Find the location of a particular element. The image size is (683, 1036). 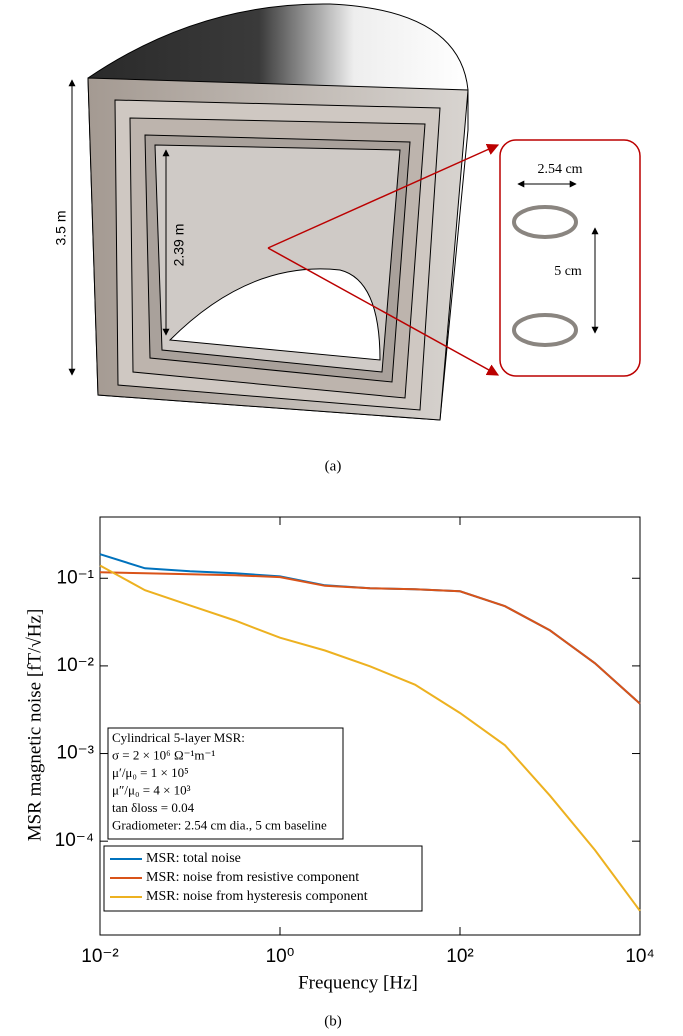

caption: (b) is located at coordinates (333, 1021).